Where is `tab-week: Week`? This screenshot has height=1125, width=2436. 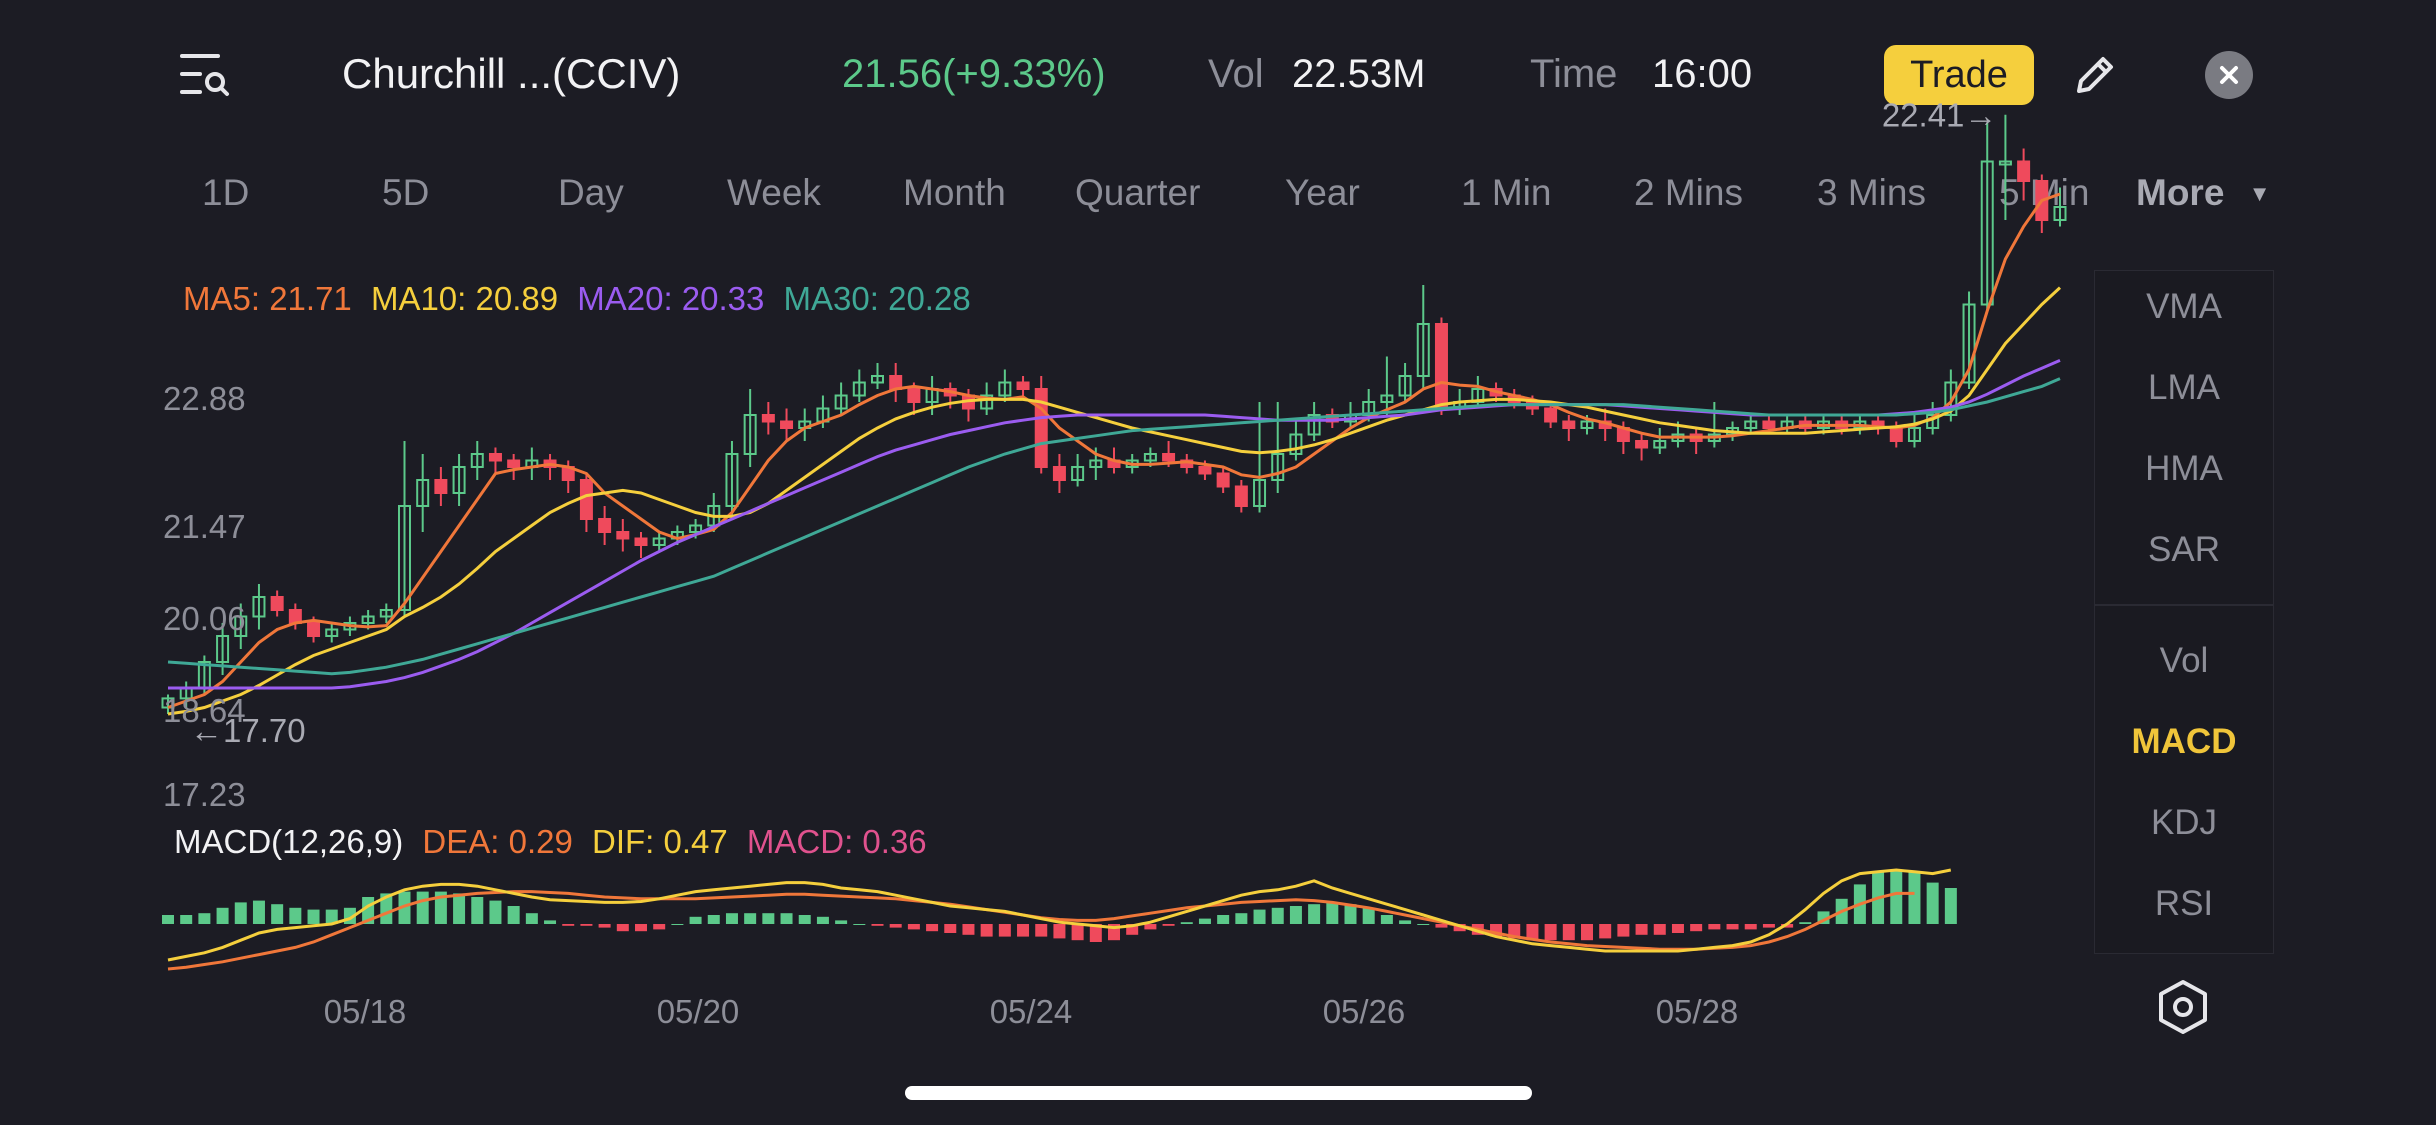 tab-week: Week is located at coordinates (774, 192).